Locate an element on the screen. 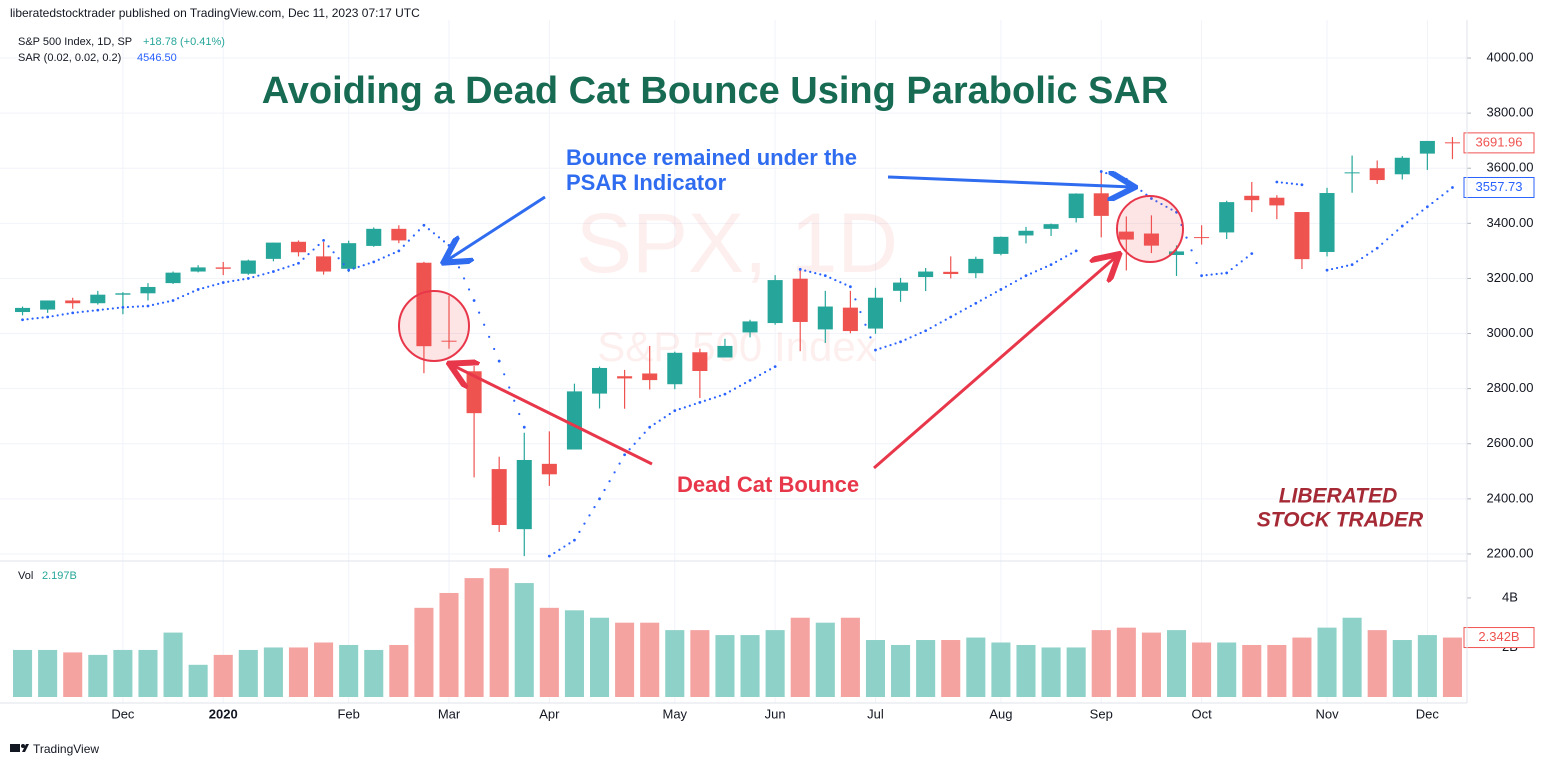  sar-label: 3557.73 is located at coordinates (1499, 186).